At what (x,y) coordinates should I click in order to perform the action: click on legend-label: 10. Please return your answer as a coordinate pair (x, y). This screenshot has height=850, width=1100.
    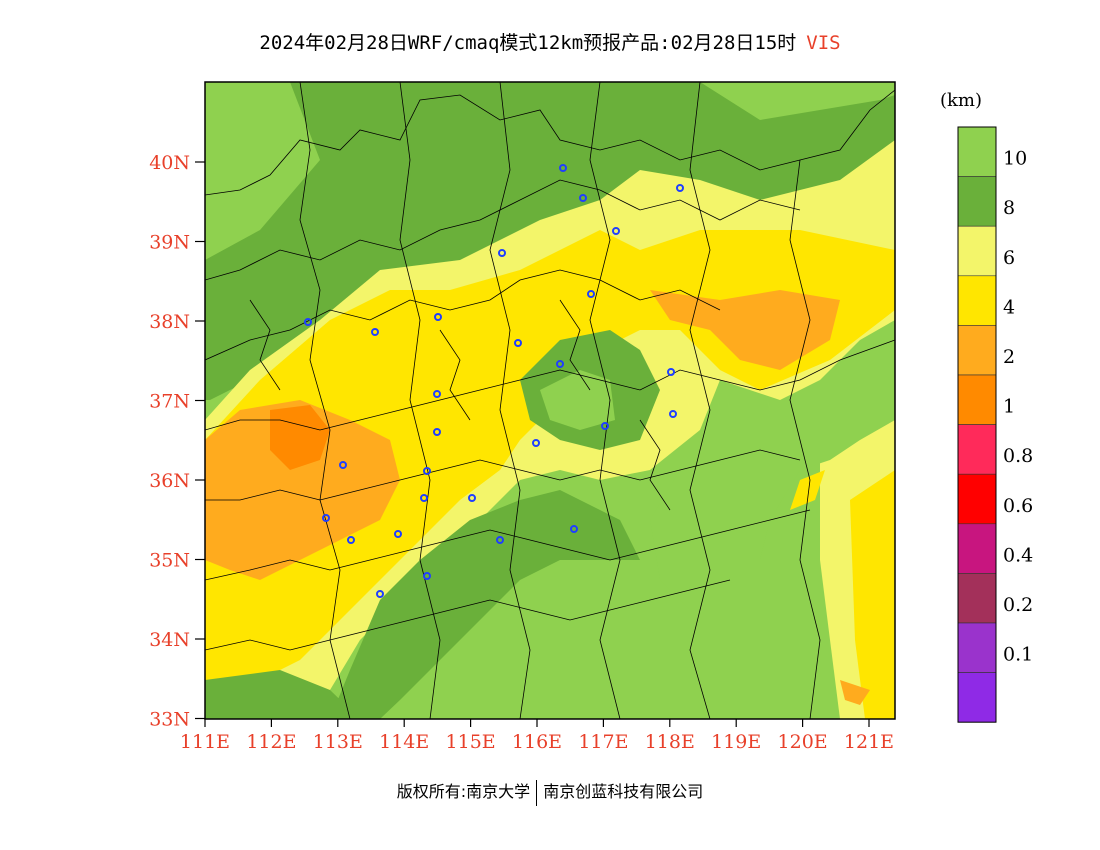
    Looking at the image, I should click on (1015, 159).